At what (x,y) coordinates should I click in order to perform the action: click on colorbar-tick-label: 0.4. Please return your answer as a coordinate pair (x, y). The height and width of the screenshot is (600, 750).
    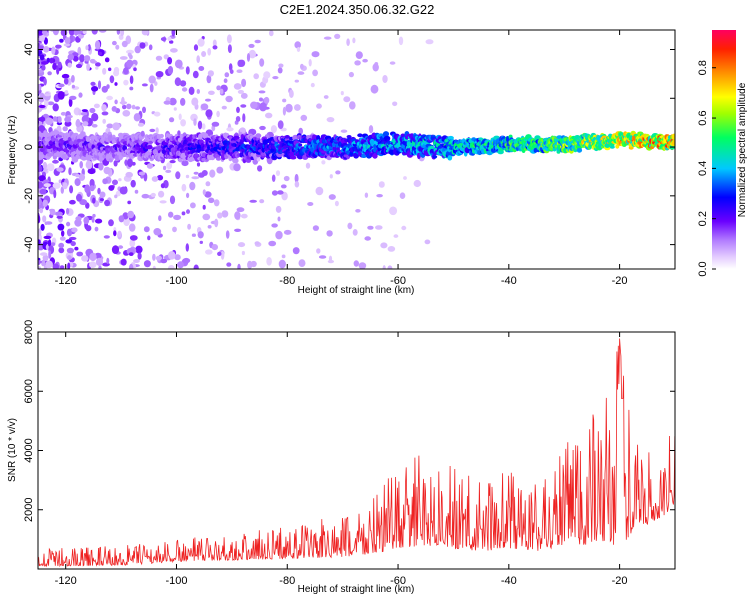
    Looking at the image, I should click on (703, 168).